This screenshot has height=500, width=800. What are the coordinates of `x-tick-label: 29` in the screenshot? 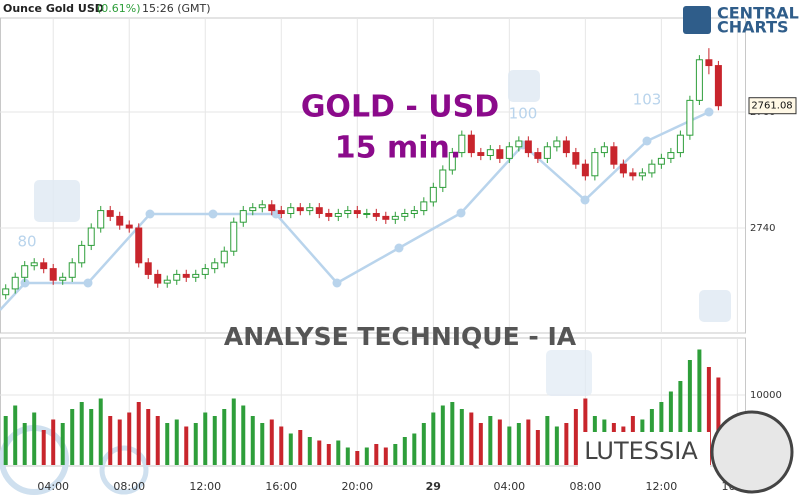 It's located at (433, 486).